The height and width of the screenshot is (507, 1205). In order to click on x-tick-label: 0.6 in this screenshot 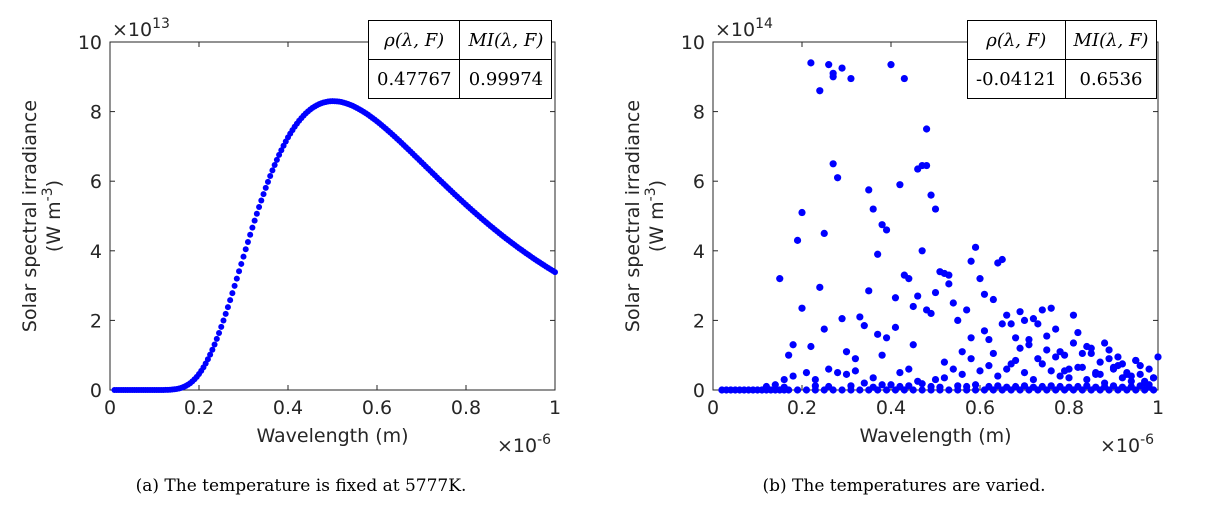, I will do `click(377, 408)`.